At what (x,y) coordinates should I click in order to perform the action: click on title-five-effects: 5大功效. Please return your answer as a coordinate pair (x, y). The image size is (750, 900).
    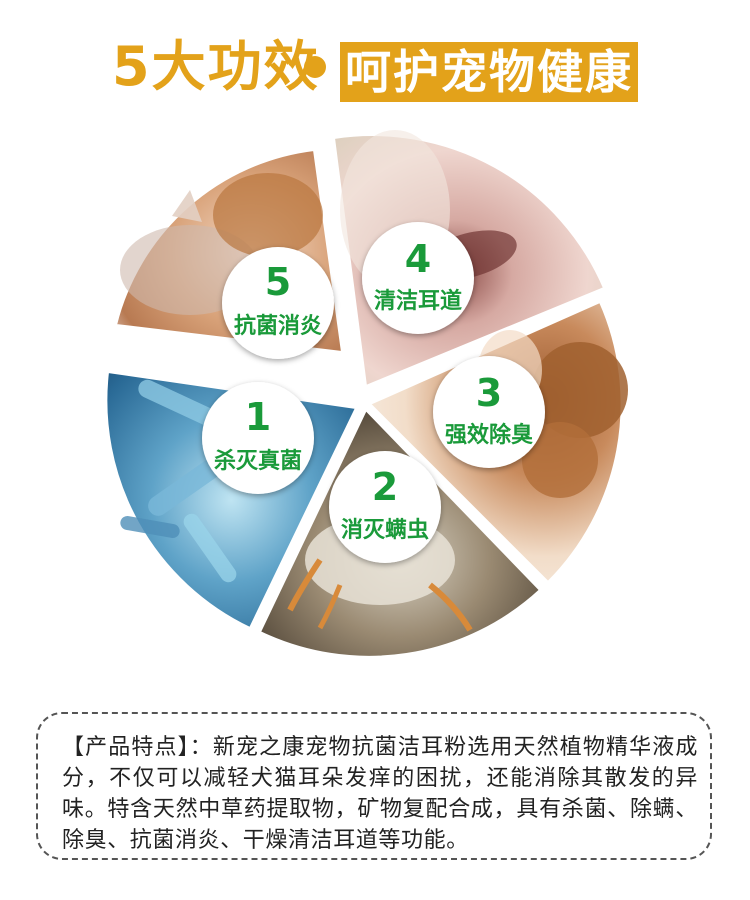
    Looking at the image, I should click on (216, 66).